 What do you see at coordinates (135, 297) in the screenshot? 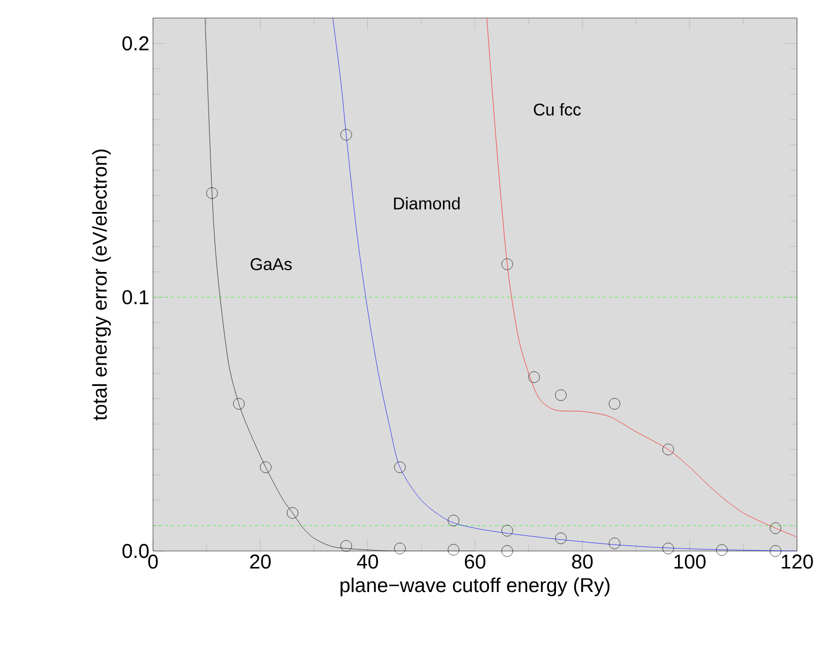
I see `y-tick-label: 0.1` at bounding box center [135, 297].